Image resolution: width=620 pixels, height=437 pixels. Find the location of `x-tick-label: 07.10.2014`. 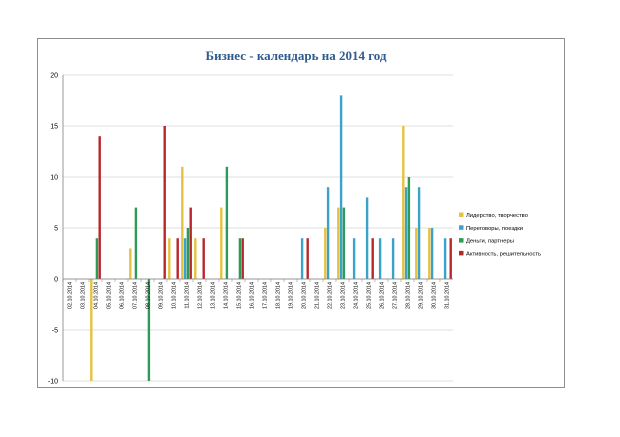

x-tick-label: 07.10.2014 is located at coordinates (136, 295).